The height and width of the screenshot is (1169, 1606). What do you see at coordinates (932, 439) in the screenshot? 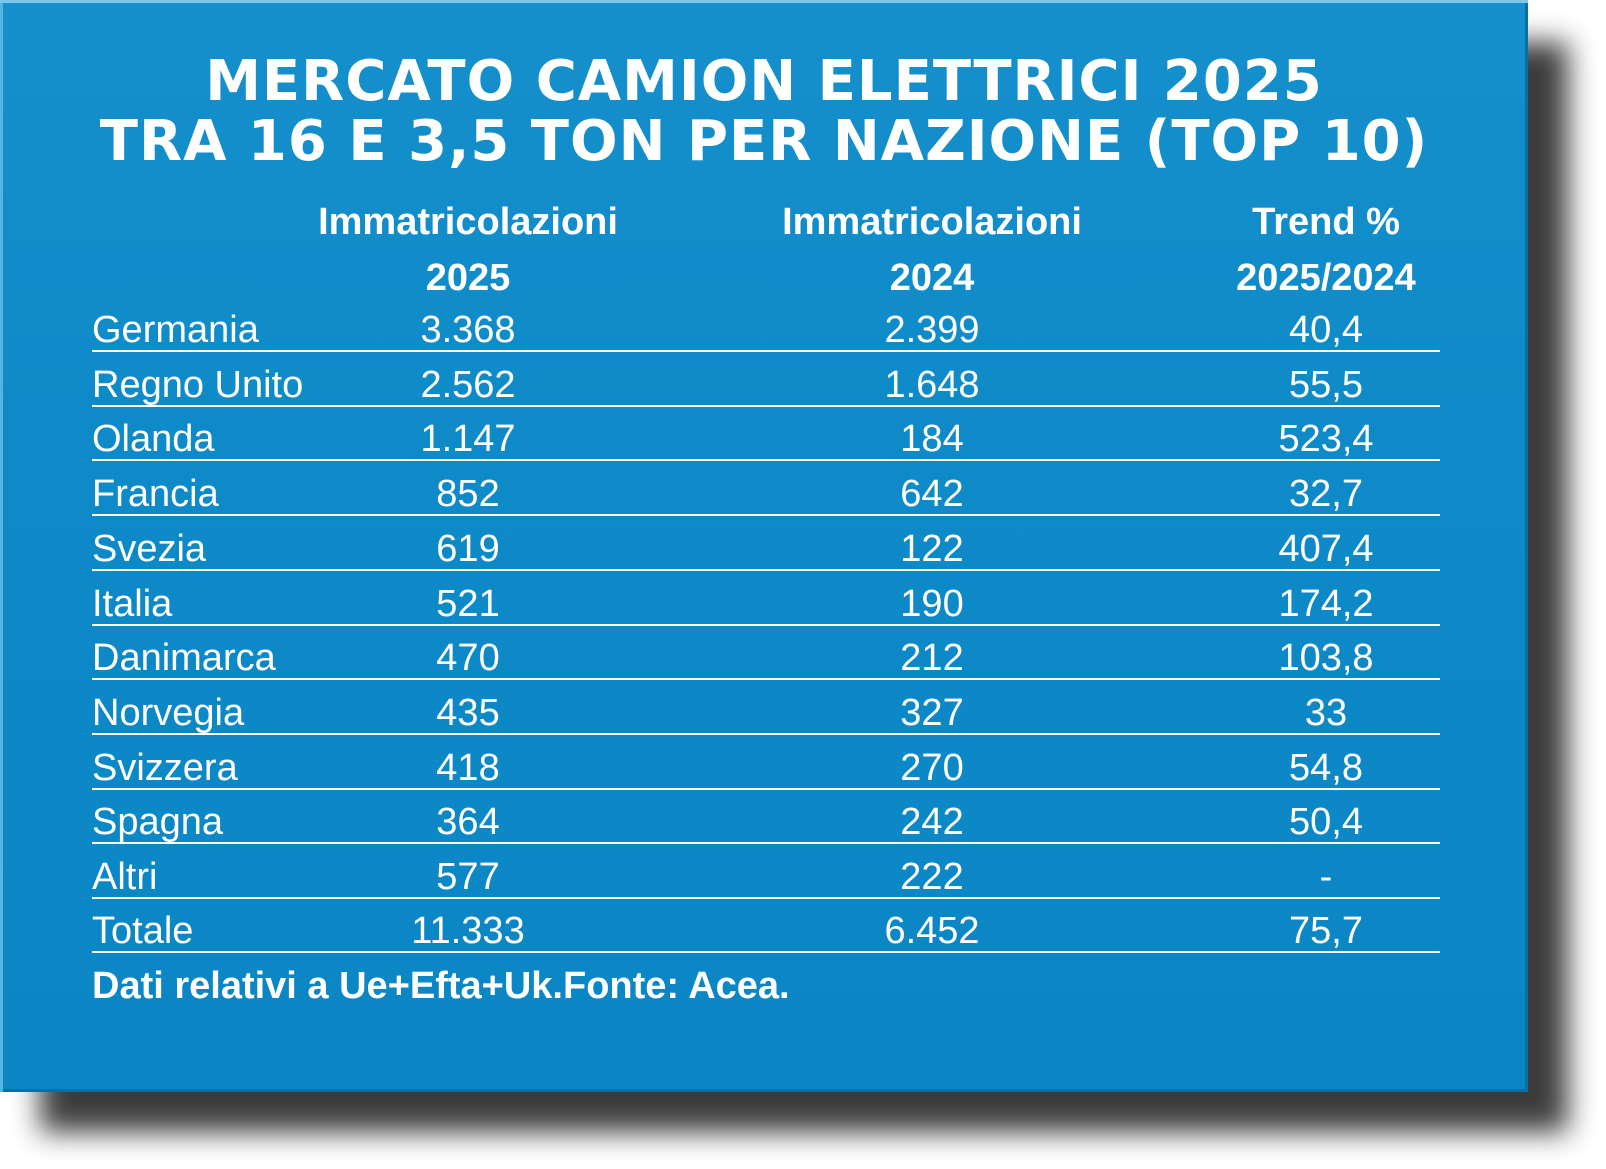
I see `registrations-2024-cell: 184` at bounding box center [932, 439].